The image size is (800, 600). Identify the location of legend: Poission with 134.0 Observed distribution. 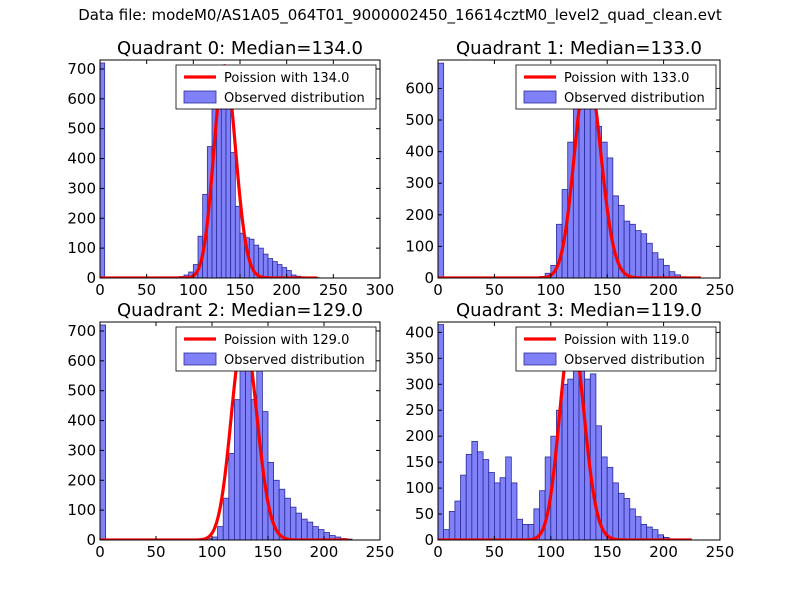
(276, 87).